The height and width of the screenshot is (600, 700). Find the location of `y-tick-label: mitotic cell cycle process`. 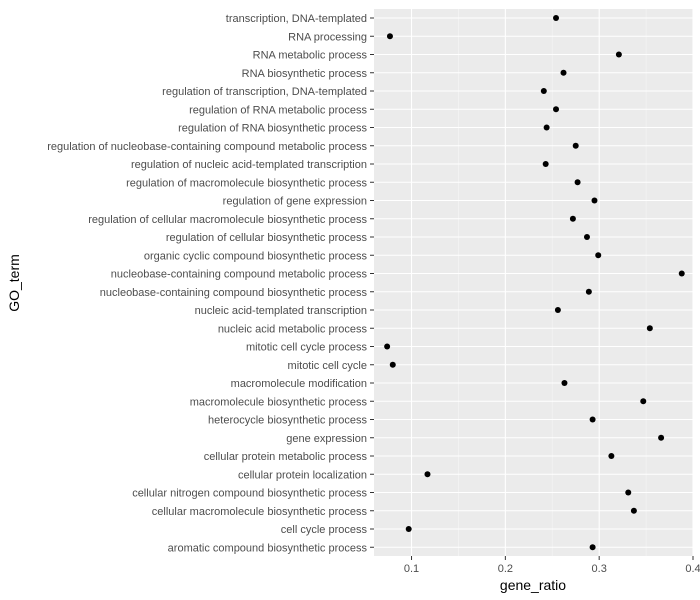

y-tick-label: mitotic cell cycle process is located at coordinates (307, 348).